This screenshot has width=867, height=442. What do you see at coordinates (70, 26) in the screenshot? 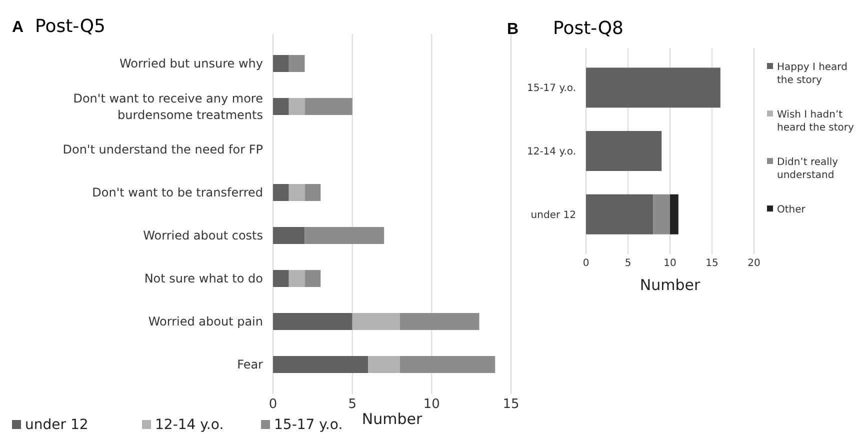
I see `text: Post-Q5` at bounding box center [70, 26].